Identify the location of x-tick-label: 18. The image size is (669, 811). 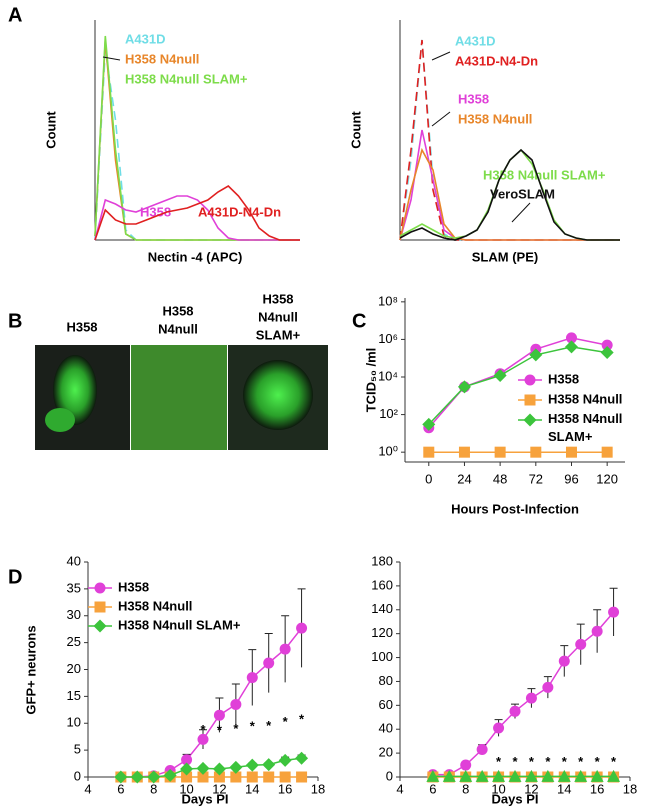
(630, 788).